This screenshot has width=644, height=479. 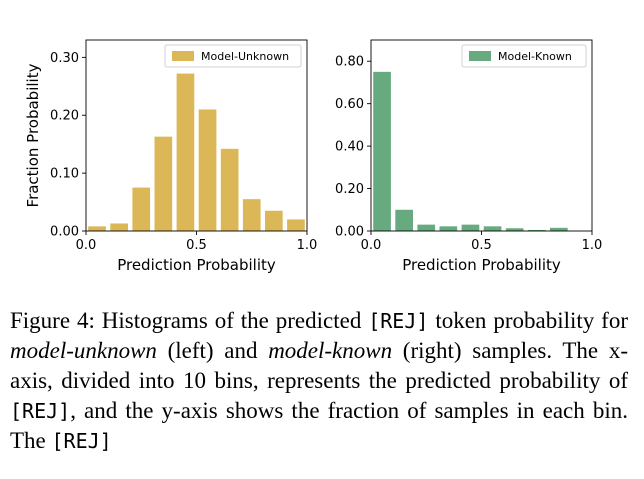 I want to click on caption-token-3: [REJ], so click(x=81, y=441).